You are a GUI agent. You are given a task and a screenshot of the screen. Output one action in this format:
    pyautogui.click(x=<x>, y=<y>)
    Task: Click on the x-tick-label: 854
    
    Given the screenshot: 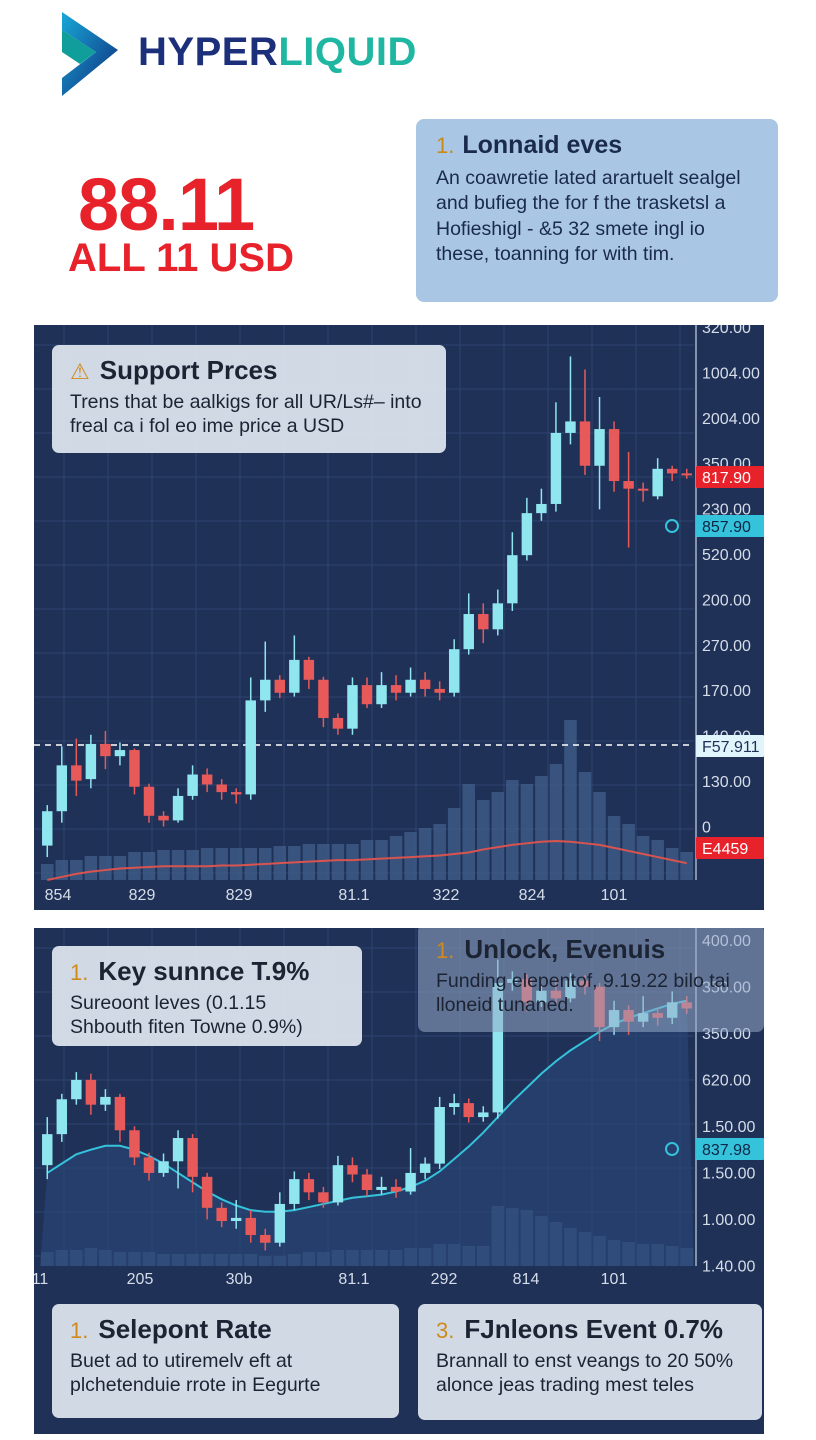 What is the action you would take?
    pyautogui.click(x=58, y=895)
    